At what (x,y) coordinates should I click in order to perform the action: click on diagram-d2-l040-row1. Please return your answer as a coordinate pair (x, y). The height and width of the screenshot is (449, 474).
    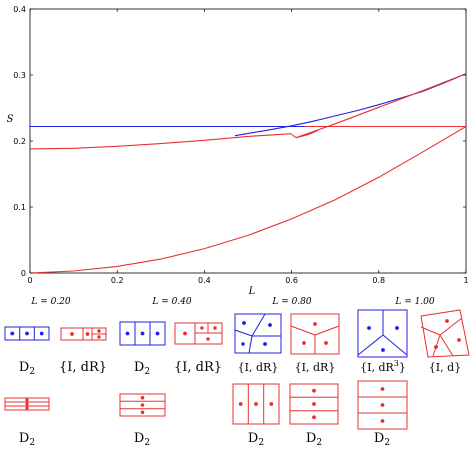
    Looking at the image, I should click on (142, 333).